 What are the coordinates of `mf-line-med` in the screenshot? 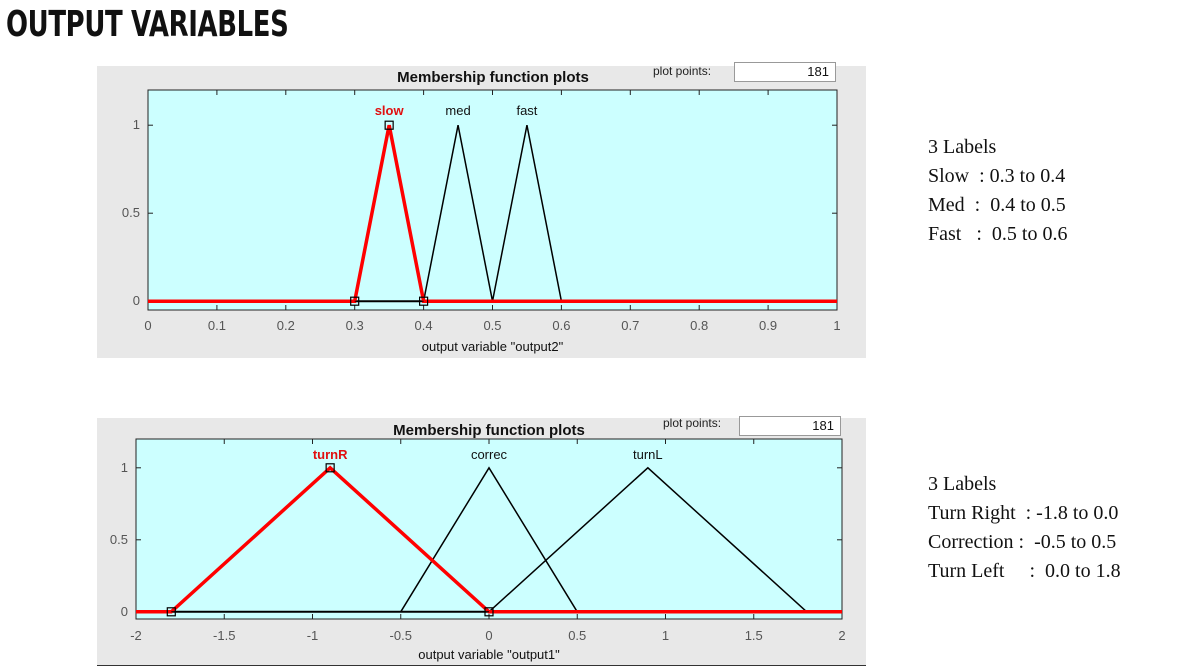 It's located at (458, 213).